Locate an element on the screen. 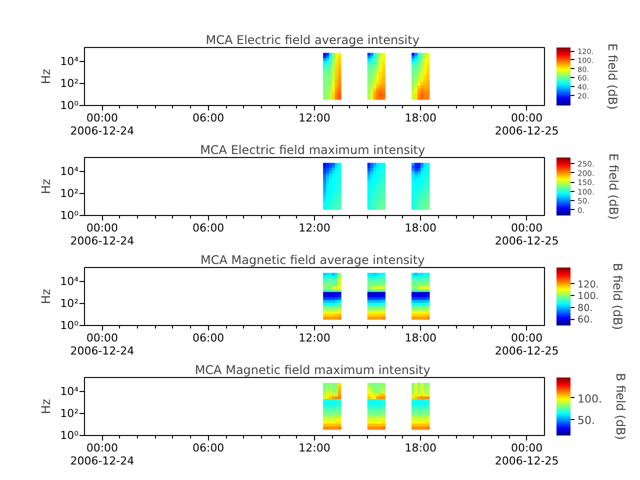  chart-title: MCA Magnetic field average intensity is located at coordinates (312, 260).